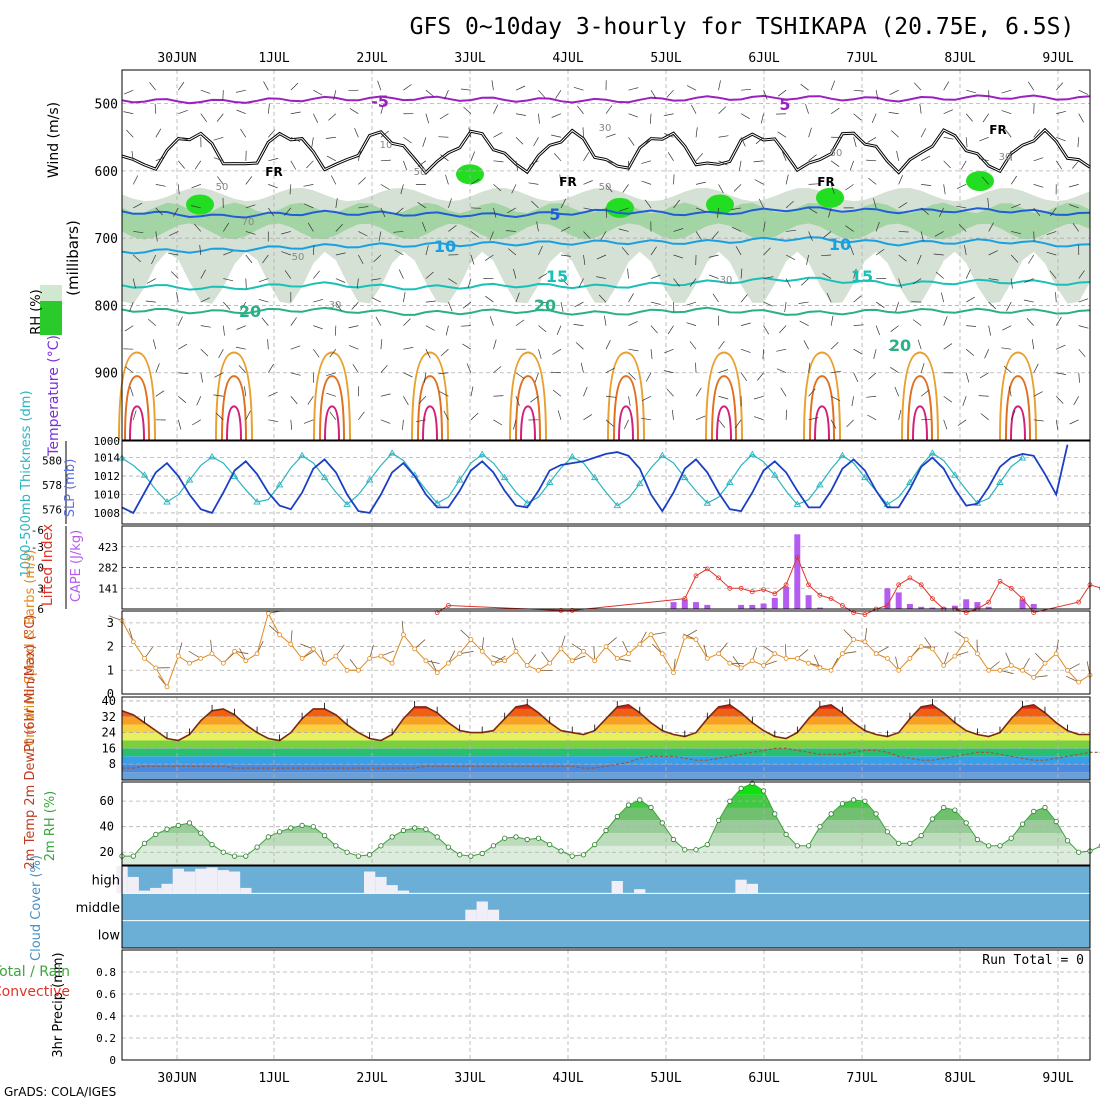 The image size is (1100, 1100). I want to click on date-label-top: 8JUL, so click(959, 58).